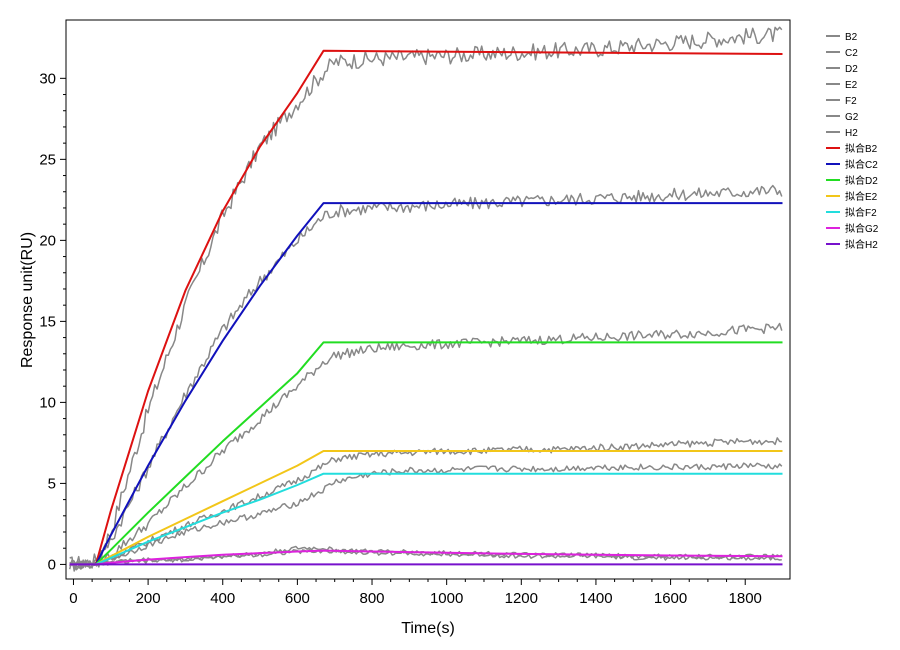 The image size is (900, 650). I want to click on x-tick-label: 1400, so click(595, 598).